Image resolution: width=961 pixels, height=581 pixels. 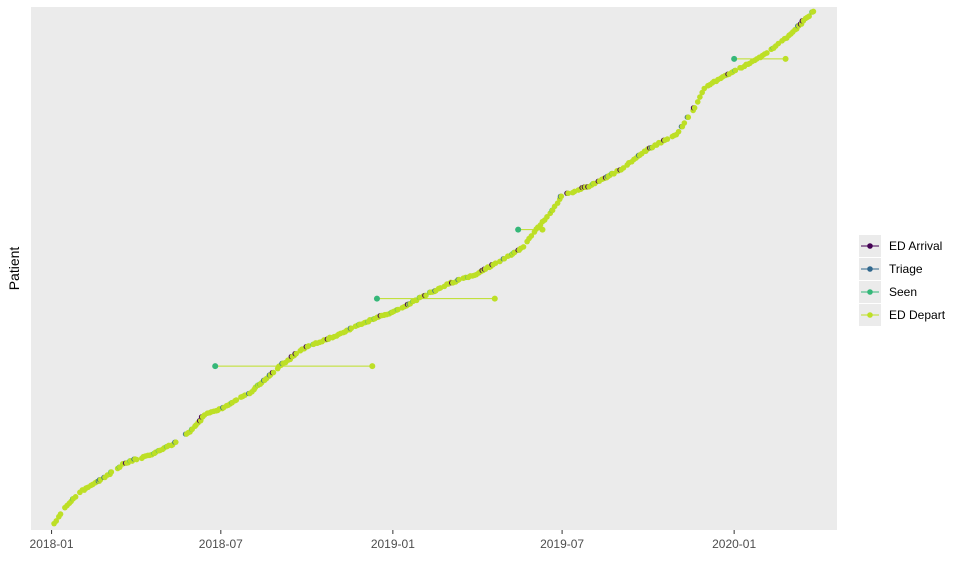 I want to click on x-axis: 2018-01 2018-07 2019-01 2019-07 2020-01, so click(x=393, y=540).